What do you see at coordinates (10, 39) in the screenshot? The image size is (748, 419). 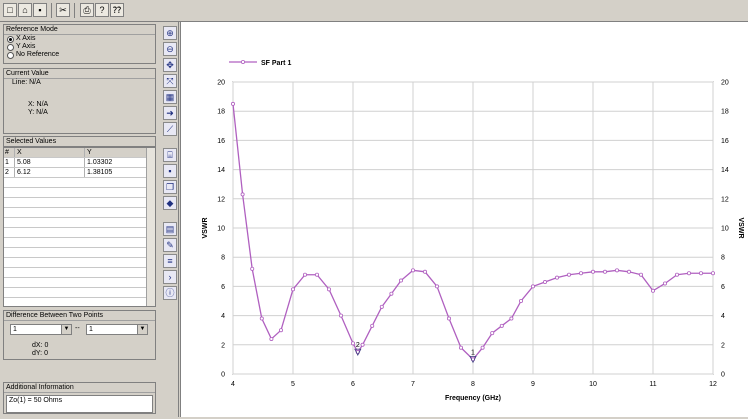 I see `radio-selected-icon` at bounding box center [10, 39].